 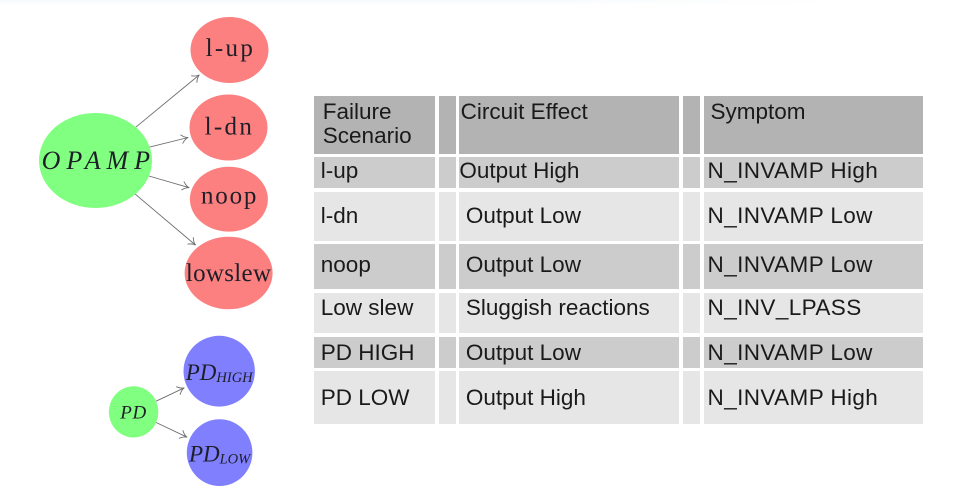 What do you see at coordinates (229, 127) in the screenshot?
I see `svg-text: l-dn` at bounding box center [229, 127].